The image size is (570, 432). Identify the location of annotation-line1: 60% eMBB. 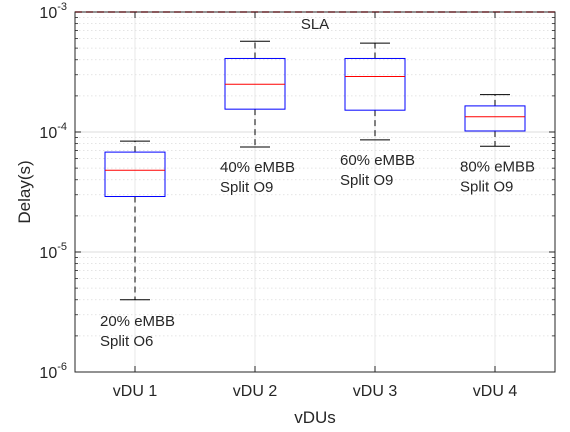
(377, 160).